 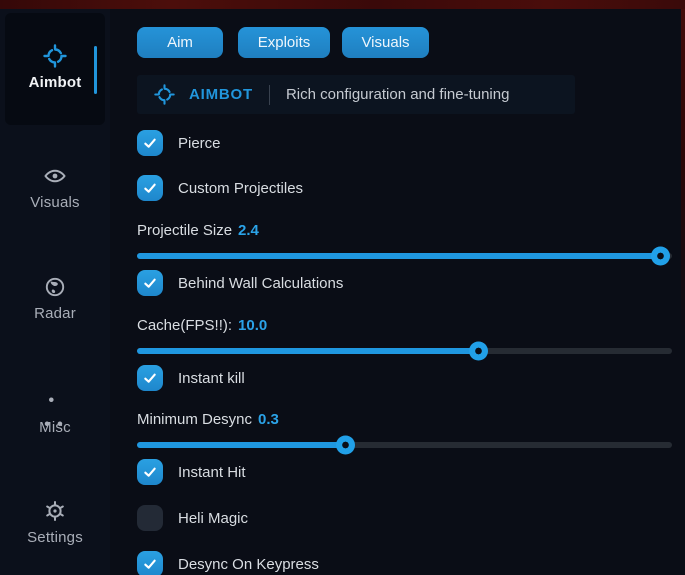 I want to click on checkbox-instant-hit: Instant Hit, so click(x=191, y=472).